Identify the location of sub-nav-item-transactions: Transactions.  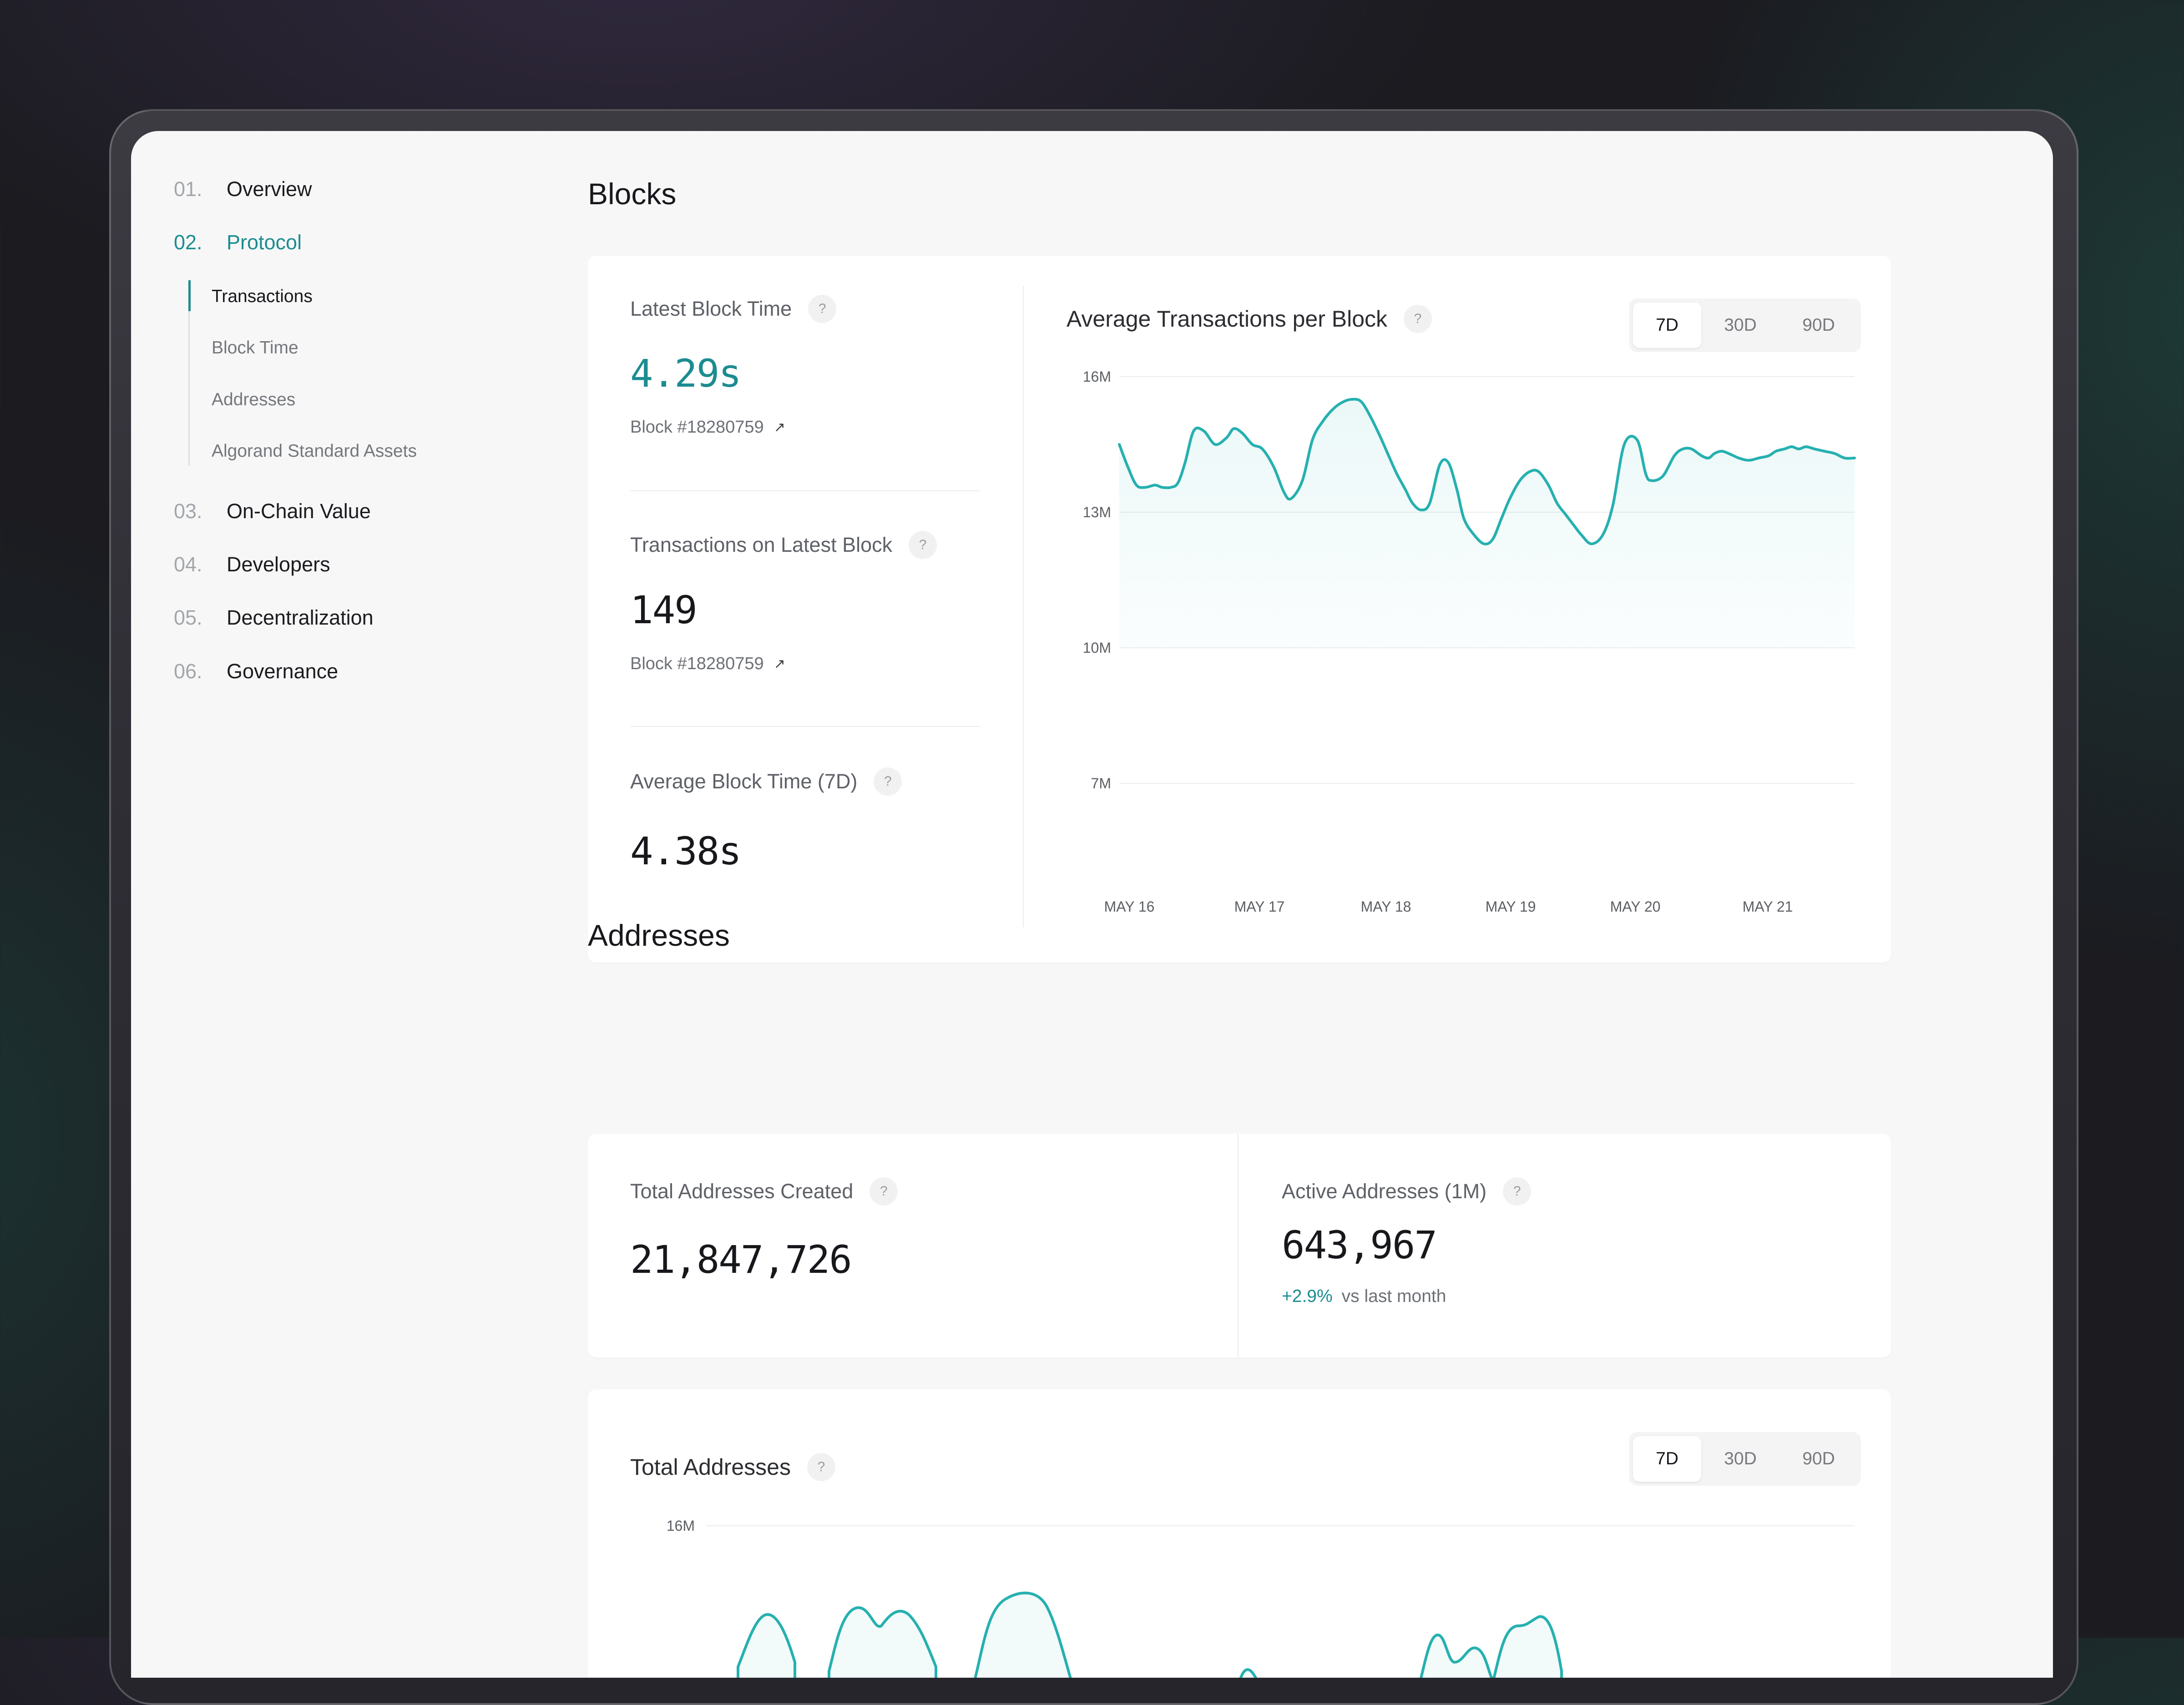
(263, 296).